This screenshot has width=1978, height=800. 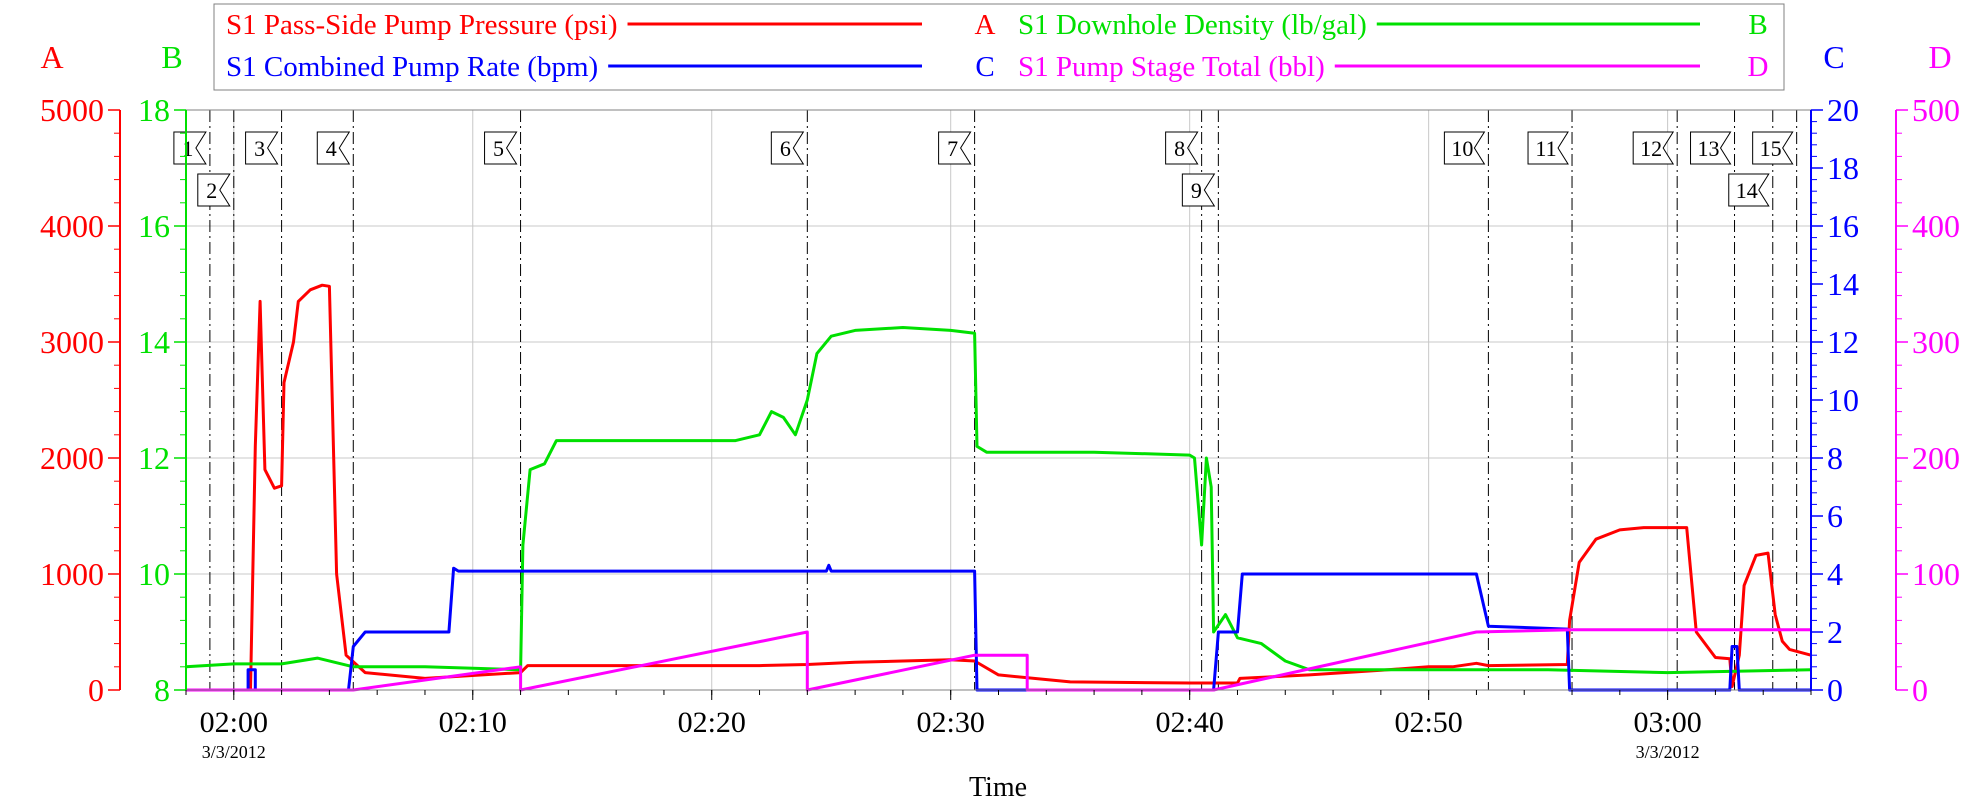 I want to click on axis-B-tick-label: 8, so click(x=162, y=690).